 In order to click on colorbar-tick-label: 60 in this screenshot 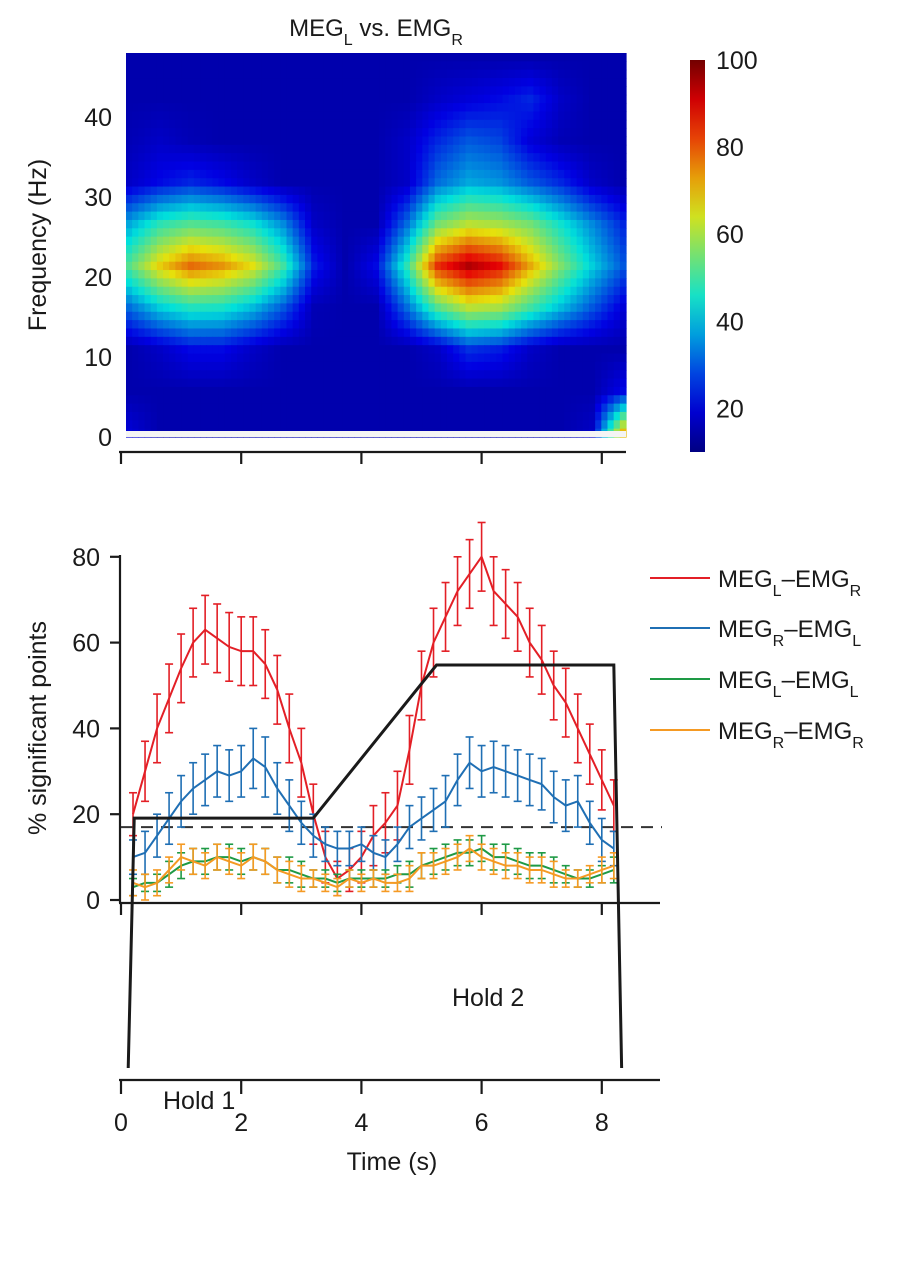, I will do `click(730, 235)`.